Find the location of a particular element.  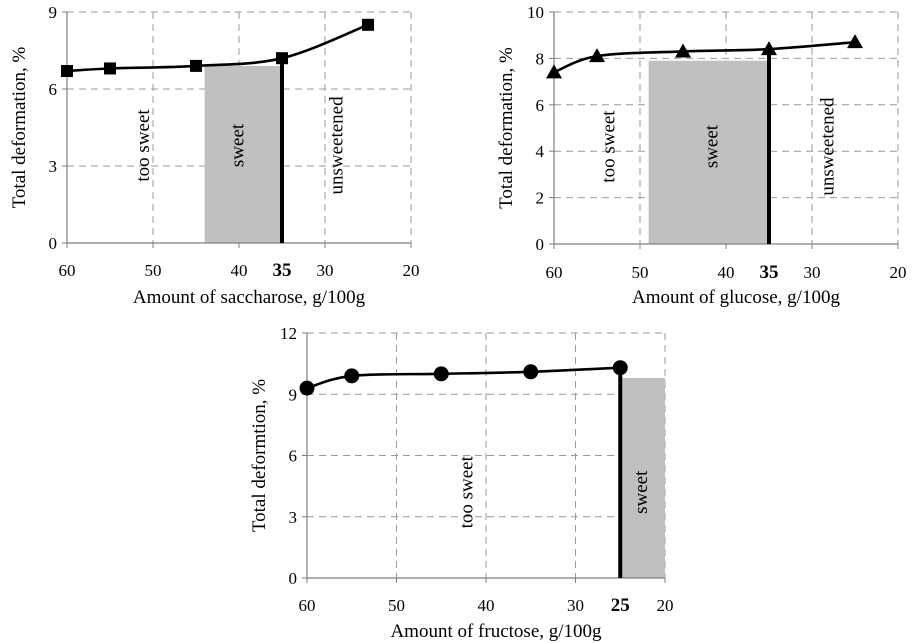

x-axis-title: Amount of fructose, g/100g is located at coordinates (496, 631).